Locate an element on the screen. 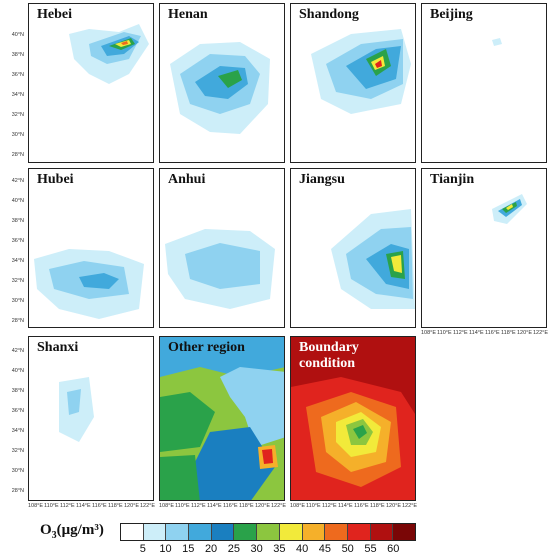 This screenshot has width=550, height=559. colorbar-tick-label: 25 is located at coordinates (233, 549).